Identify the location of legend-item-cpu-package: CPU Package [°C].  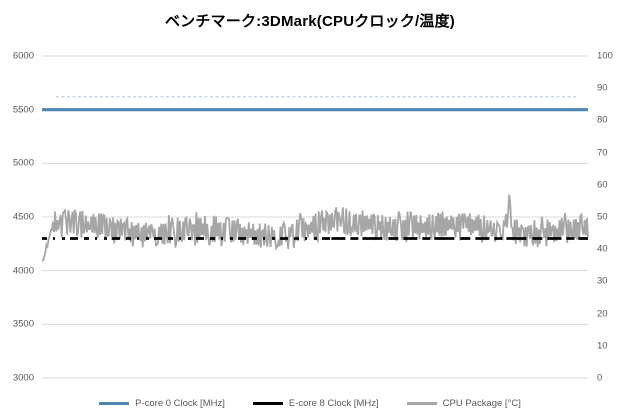
(463, 403).